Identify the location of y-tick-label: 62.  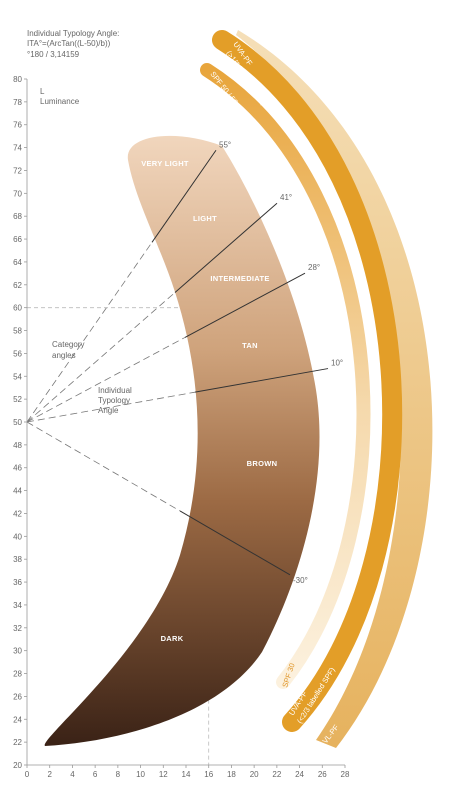
(17, 285).